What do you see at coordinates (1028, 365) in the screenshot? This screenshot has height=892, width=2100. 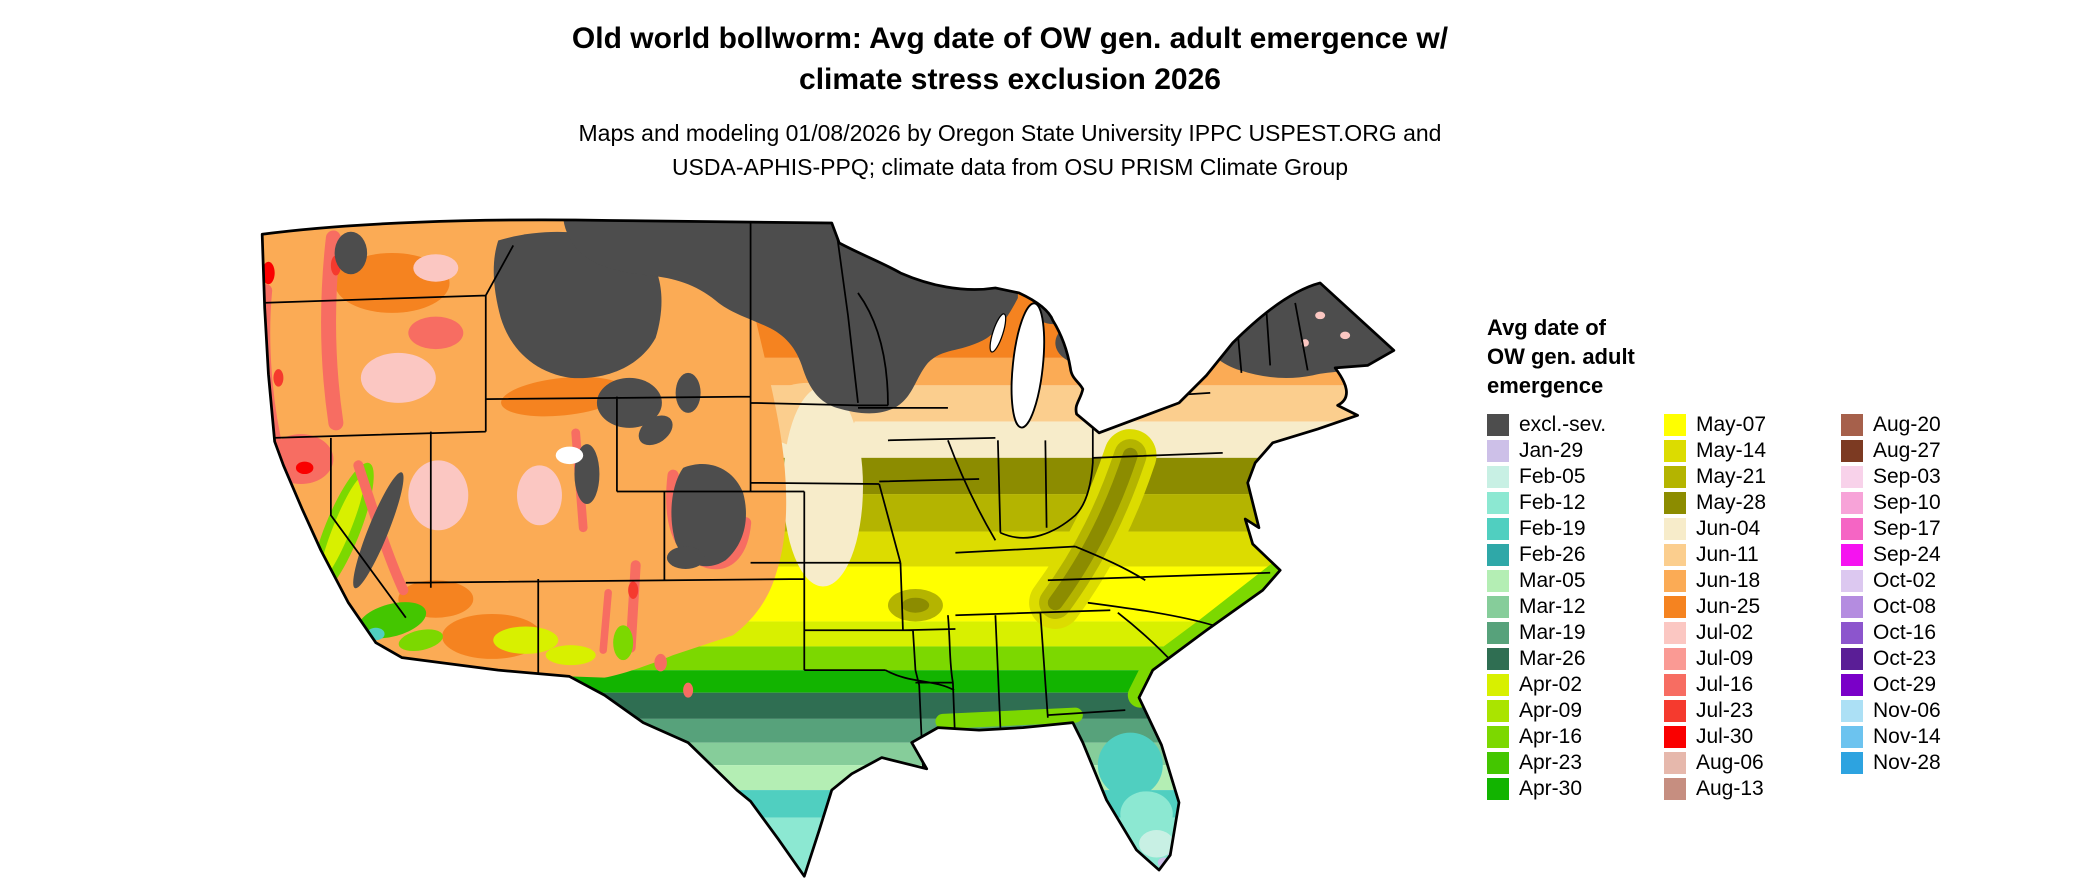 I see `lake-michigan` at bounding box center [1028, 365].